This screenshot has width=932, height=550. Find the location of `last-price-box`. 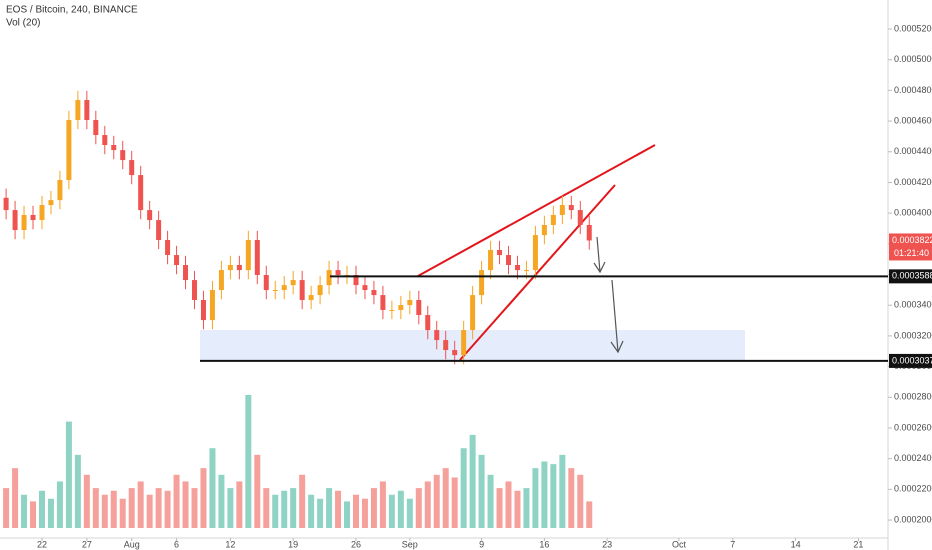

last-price-box is located at coordinates (910, 247).